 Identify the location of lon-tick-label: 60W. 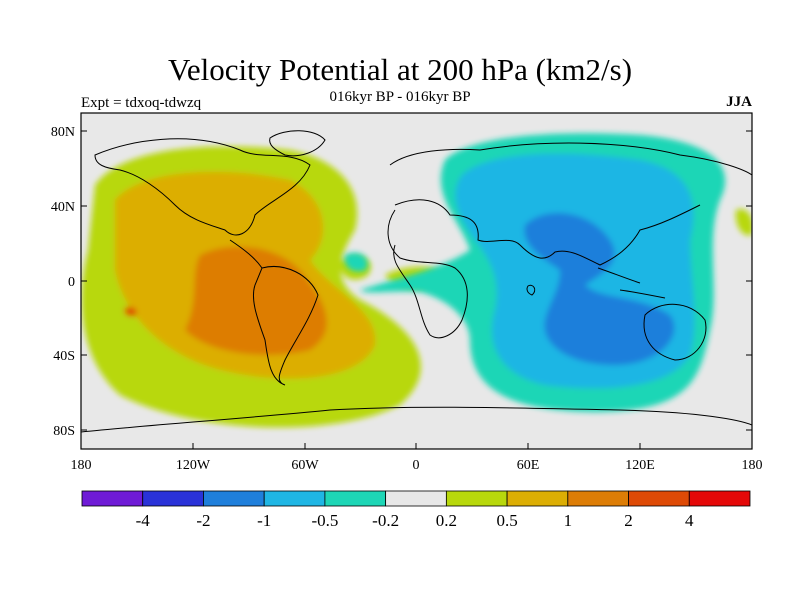
(305, 465).